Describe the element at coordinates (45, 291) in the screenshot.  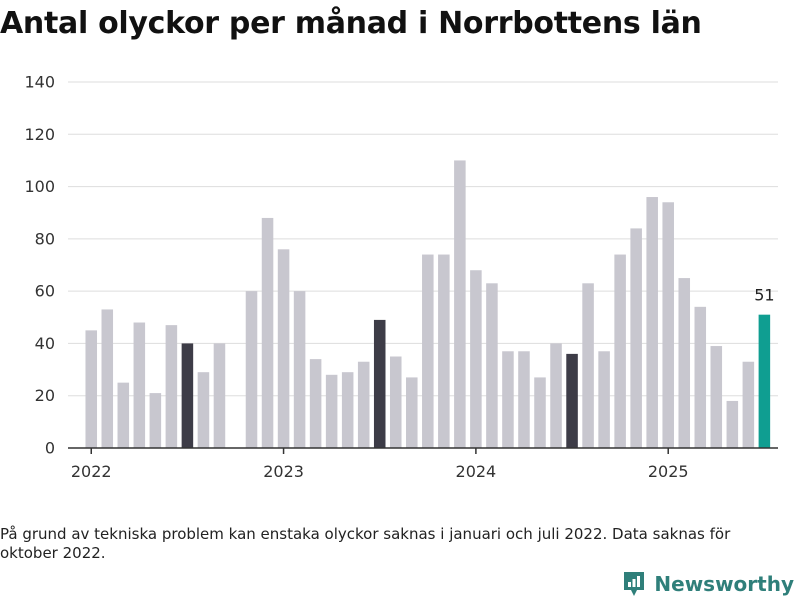
I see `y-tick-label: 60` at that location.